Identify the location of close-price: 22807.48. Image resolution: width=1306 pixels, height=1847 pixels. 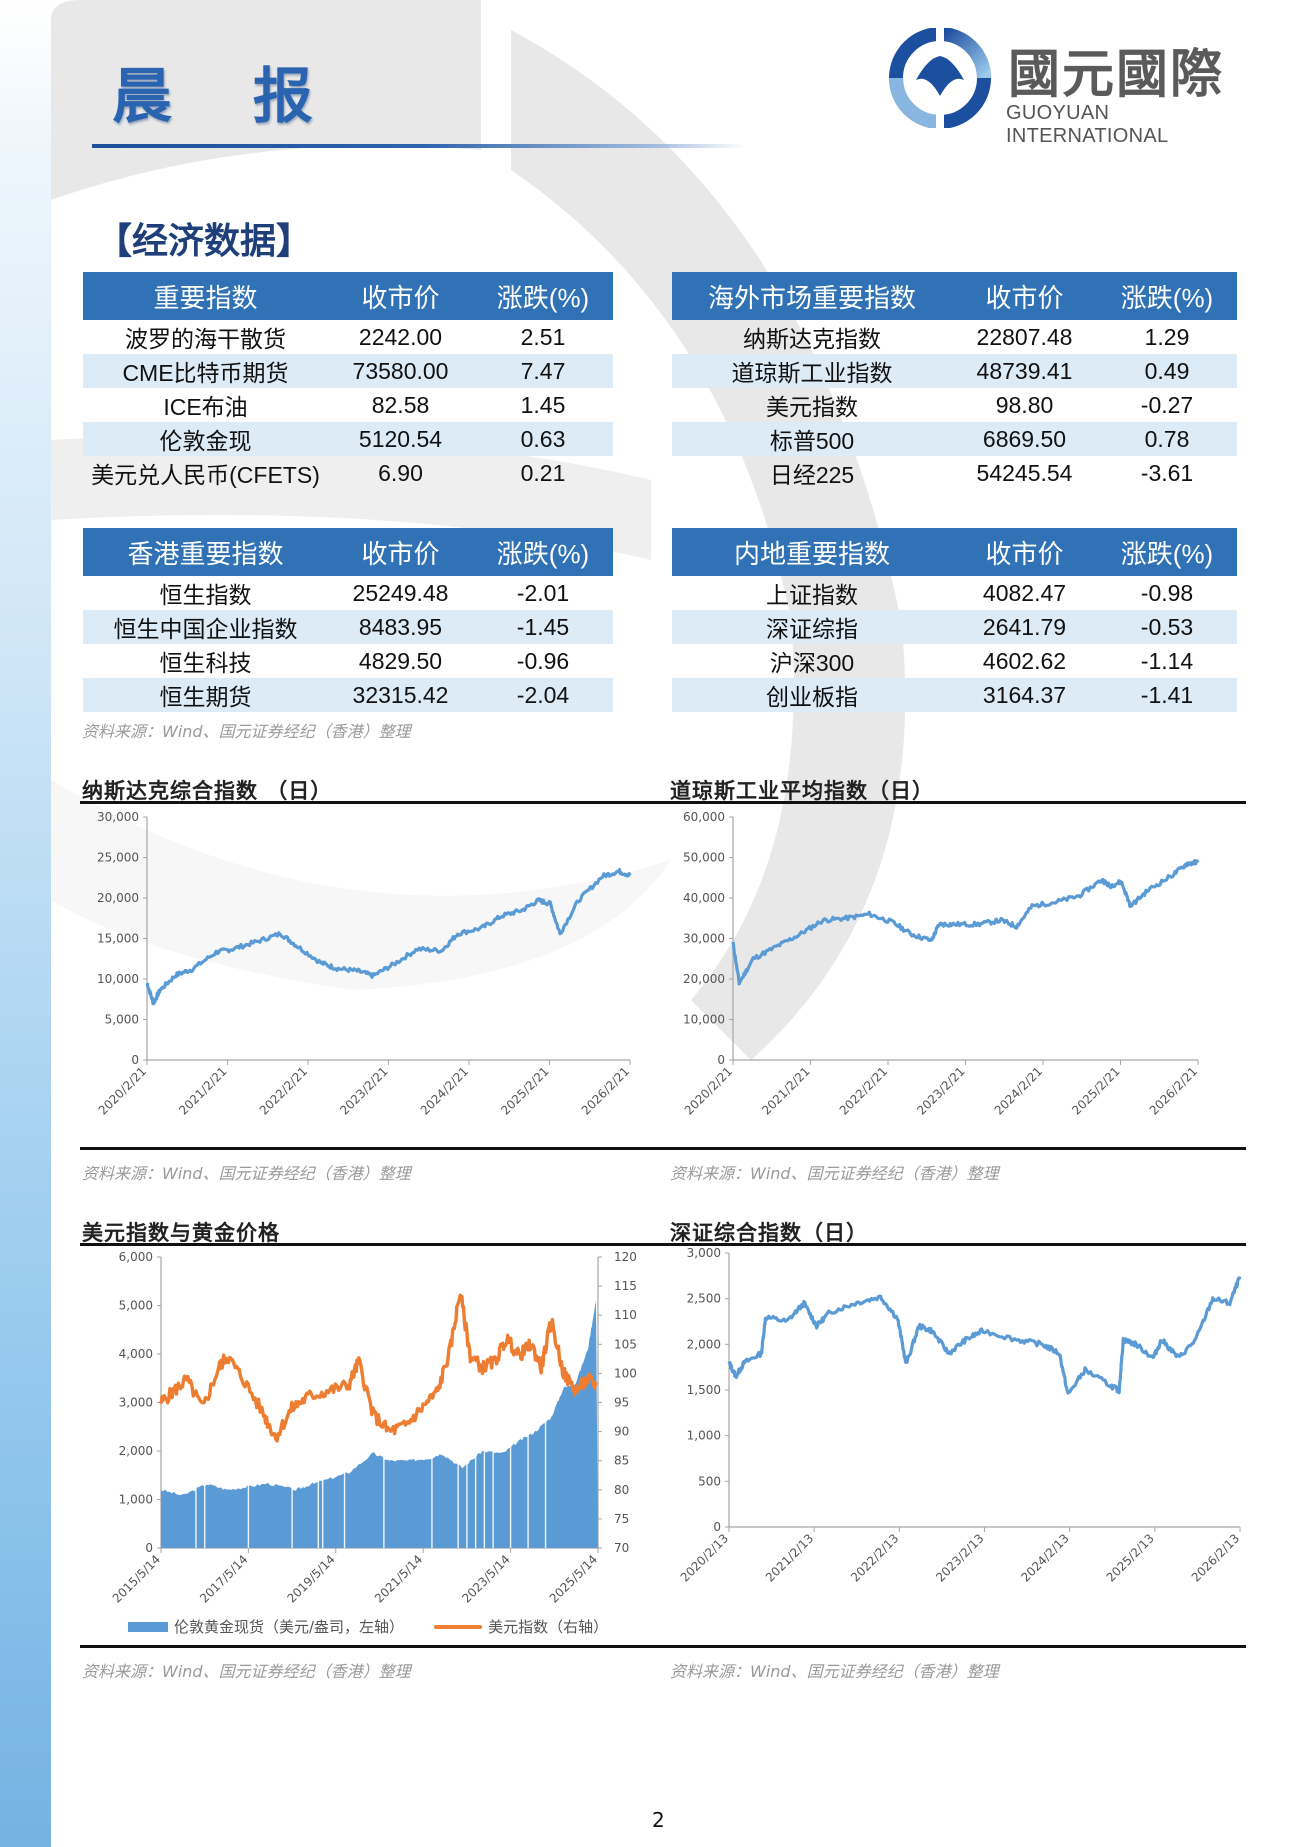
(1024, 336).